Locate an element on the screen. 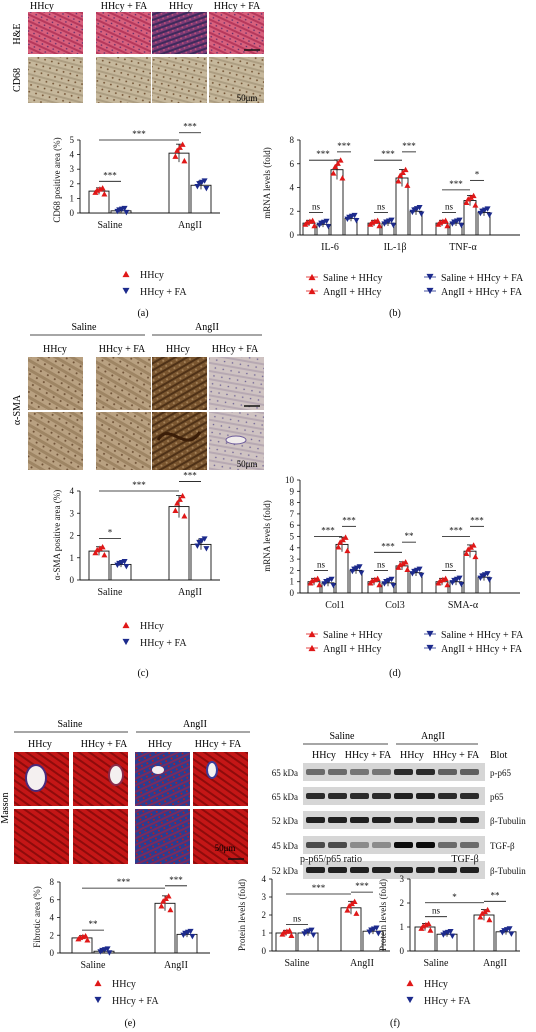 This screenshot has width=536, height=1032. x-tick-label: TNF-α is located at coordinates (463, 247).